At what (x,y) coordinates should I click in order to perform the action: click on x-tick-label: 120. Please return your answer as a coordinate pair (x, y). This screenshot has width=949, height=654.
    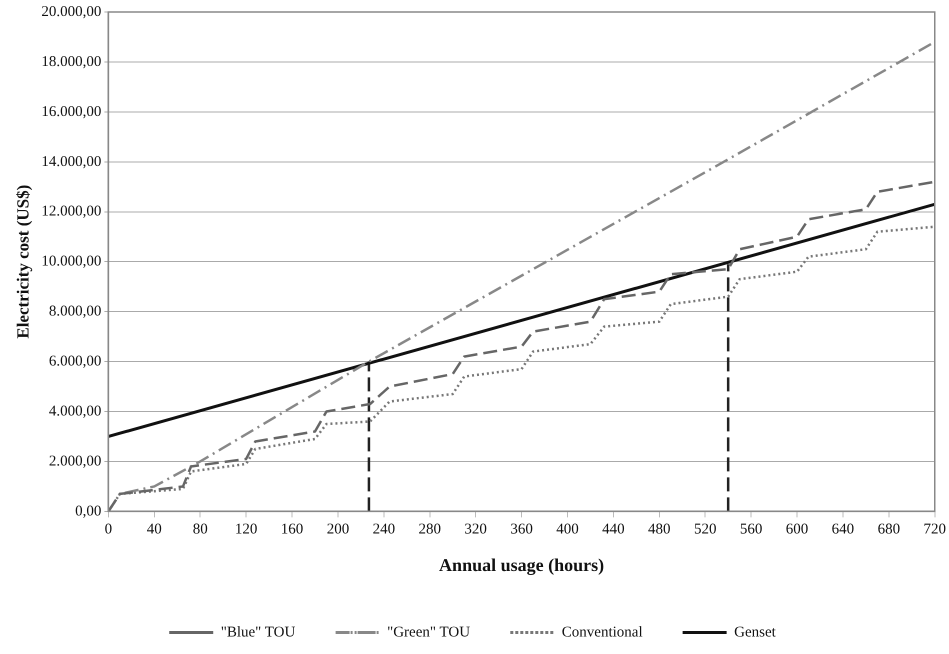
    Looking at the image, I should click on (246, 529).